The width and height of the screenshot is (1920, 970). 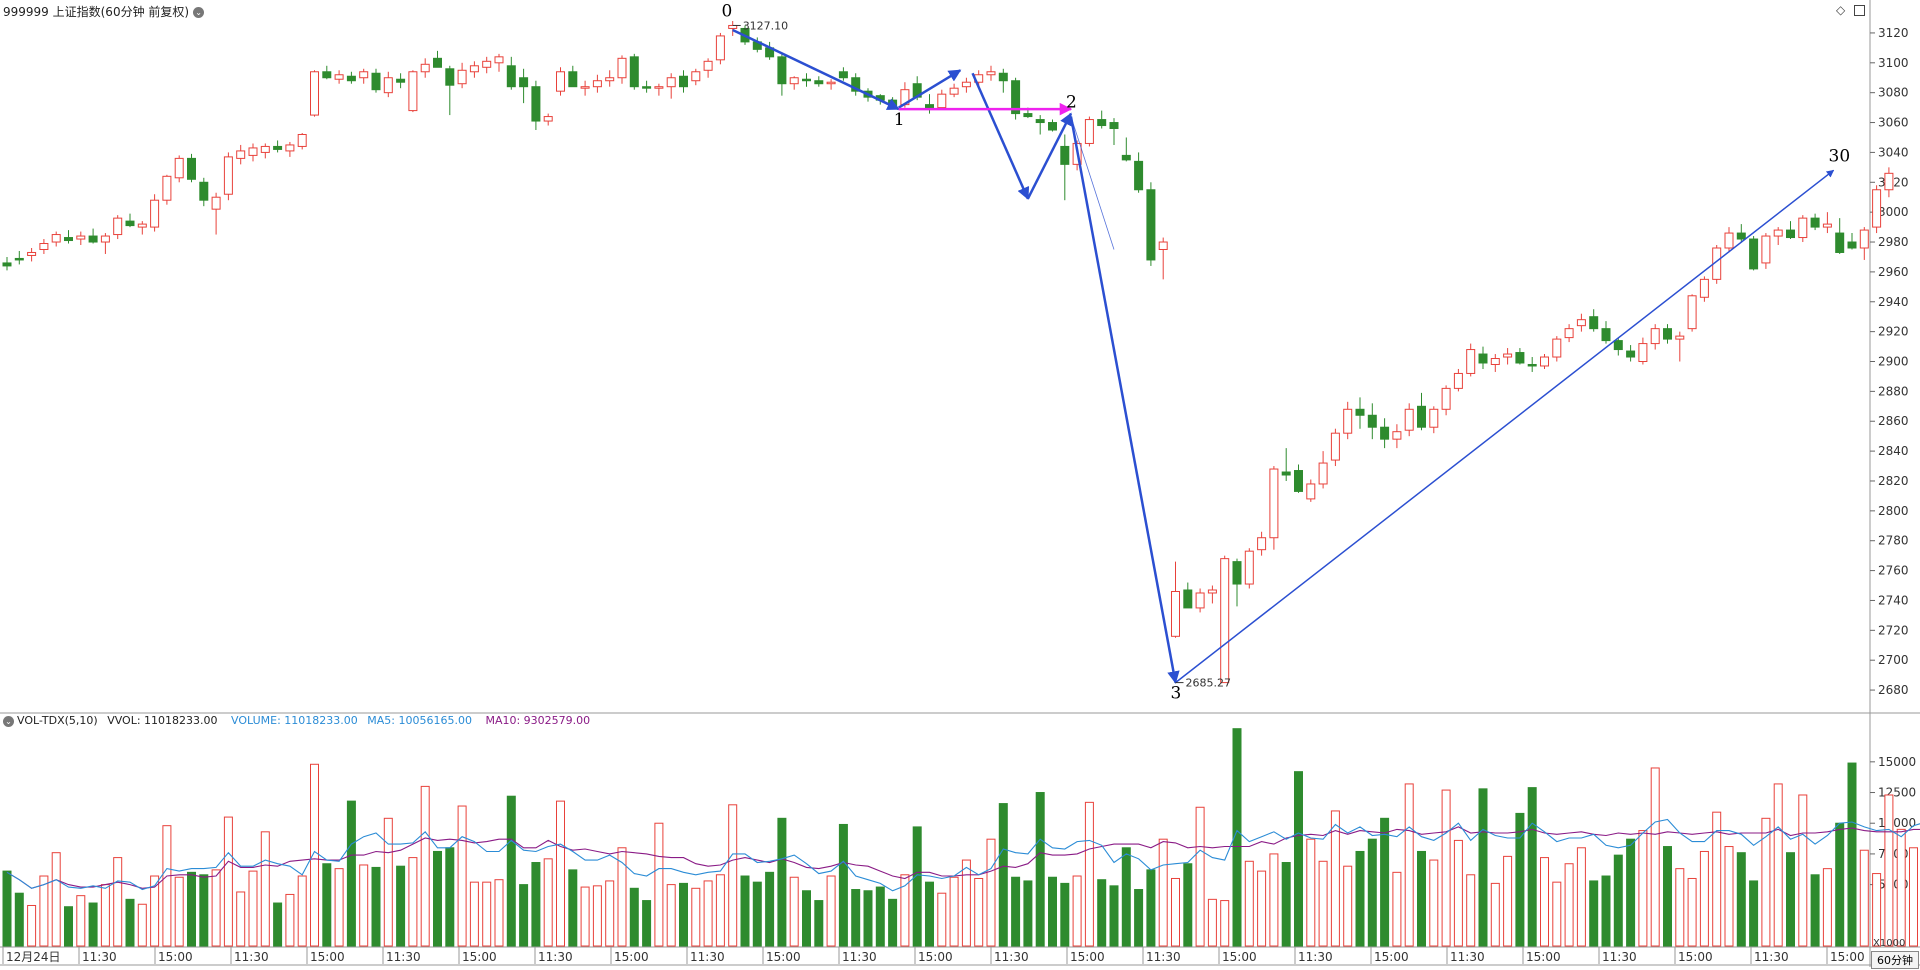 What do you see at coordinates (1893, 123) in the screenshot?
I see `price-tick-label: 3060` at bounding box center [1893, 123].